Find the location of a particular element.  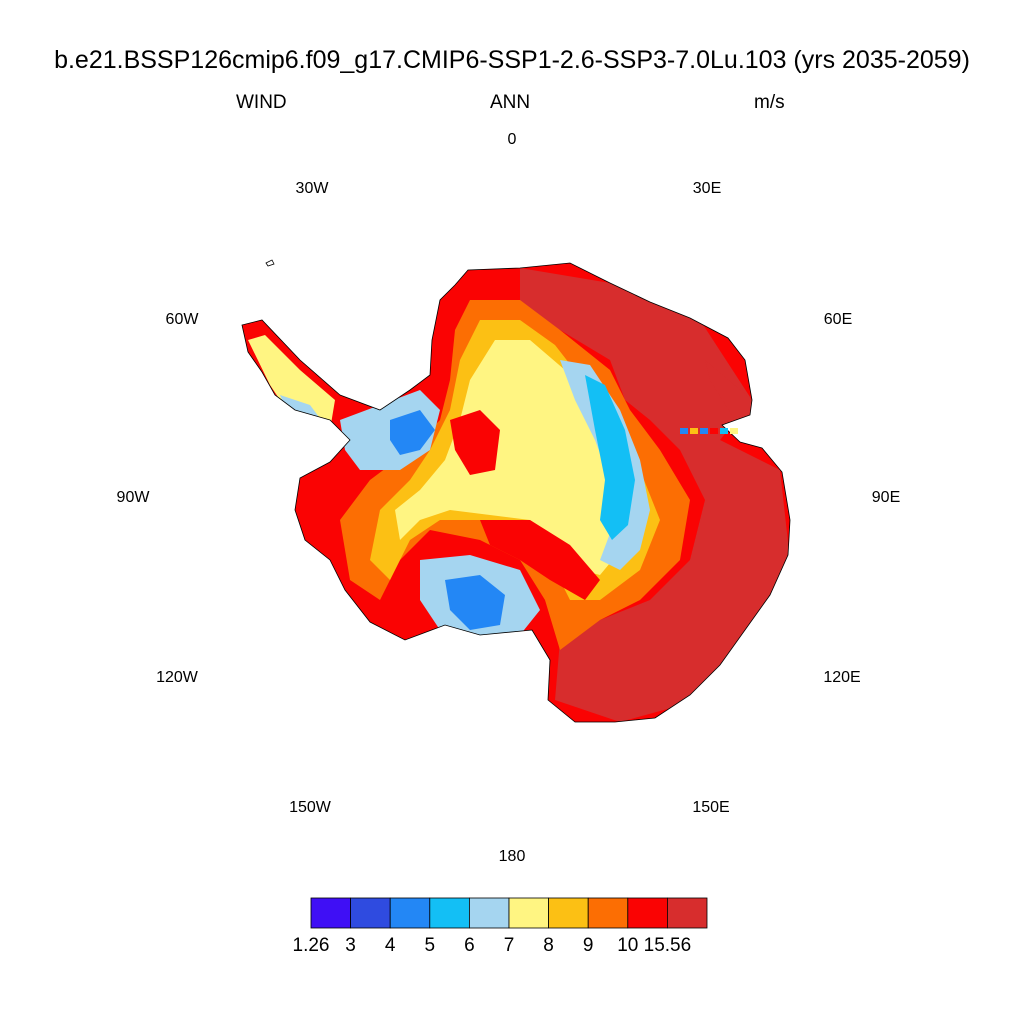

units-label: m/s is located at coordinates (769, 102).